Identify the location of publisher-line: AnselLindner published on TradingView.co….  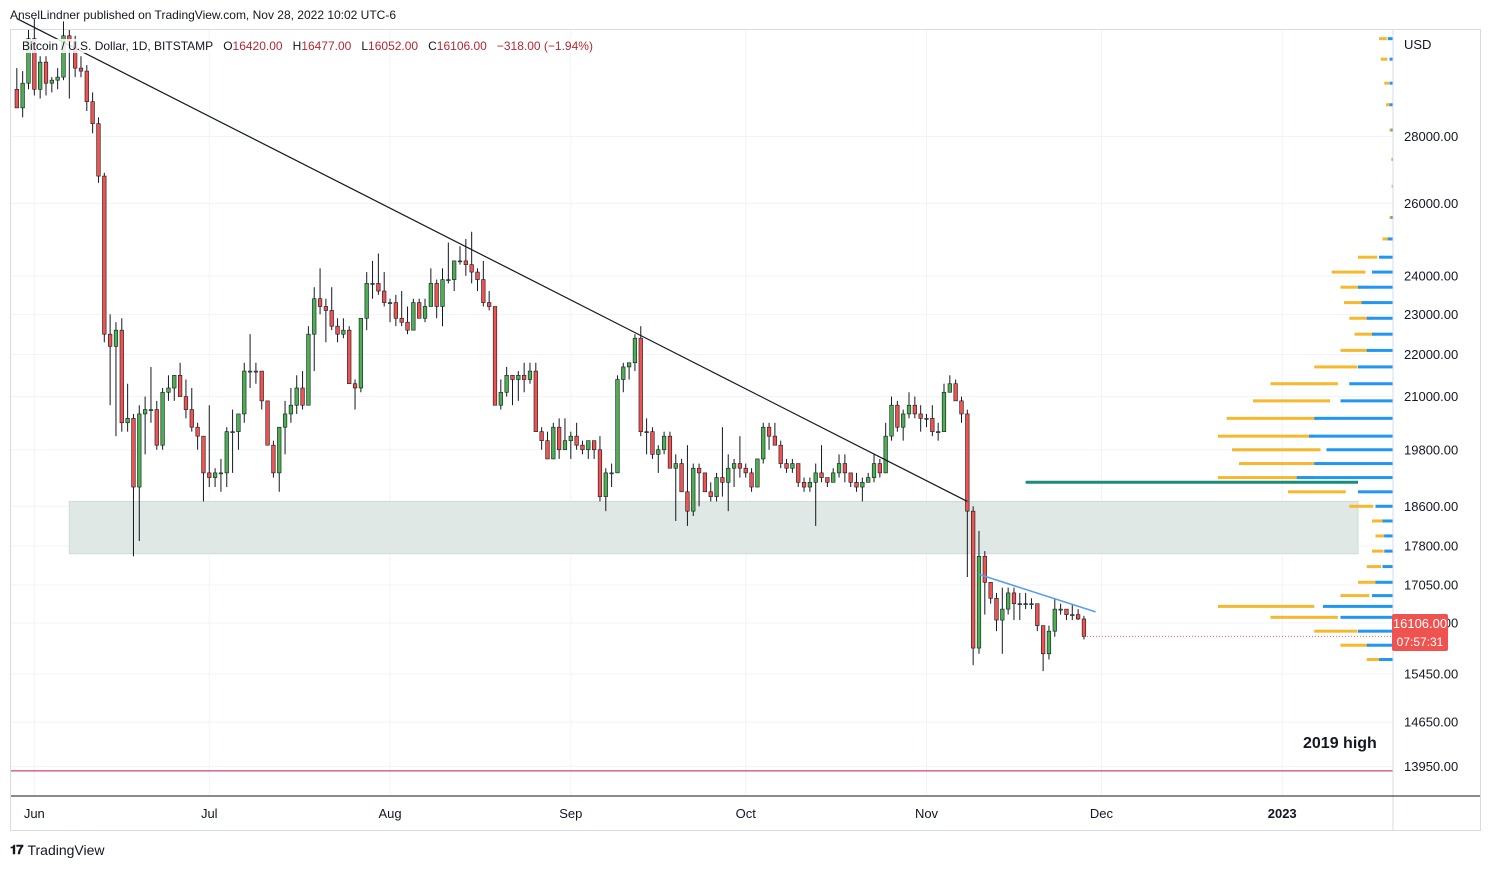
(203, 15).